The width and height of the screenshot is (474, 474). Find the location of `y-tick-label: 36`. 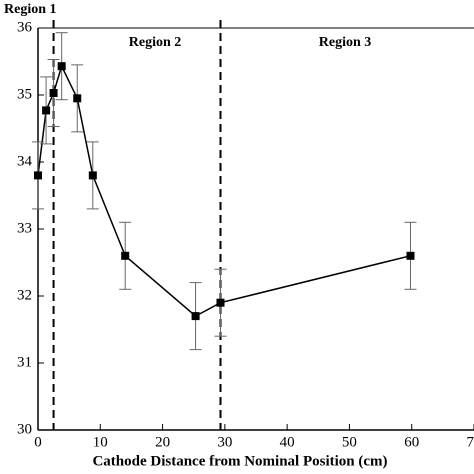

y-tick-label: 36 is located at coordinates (25, 27).